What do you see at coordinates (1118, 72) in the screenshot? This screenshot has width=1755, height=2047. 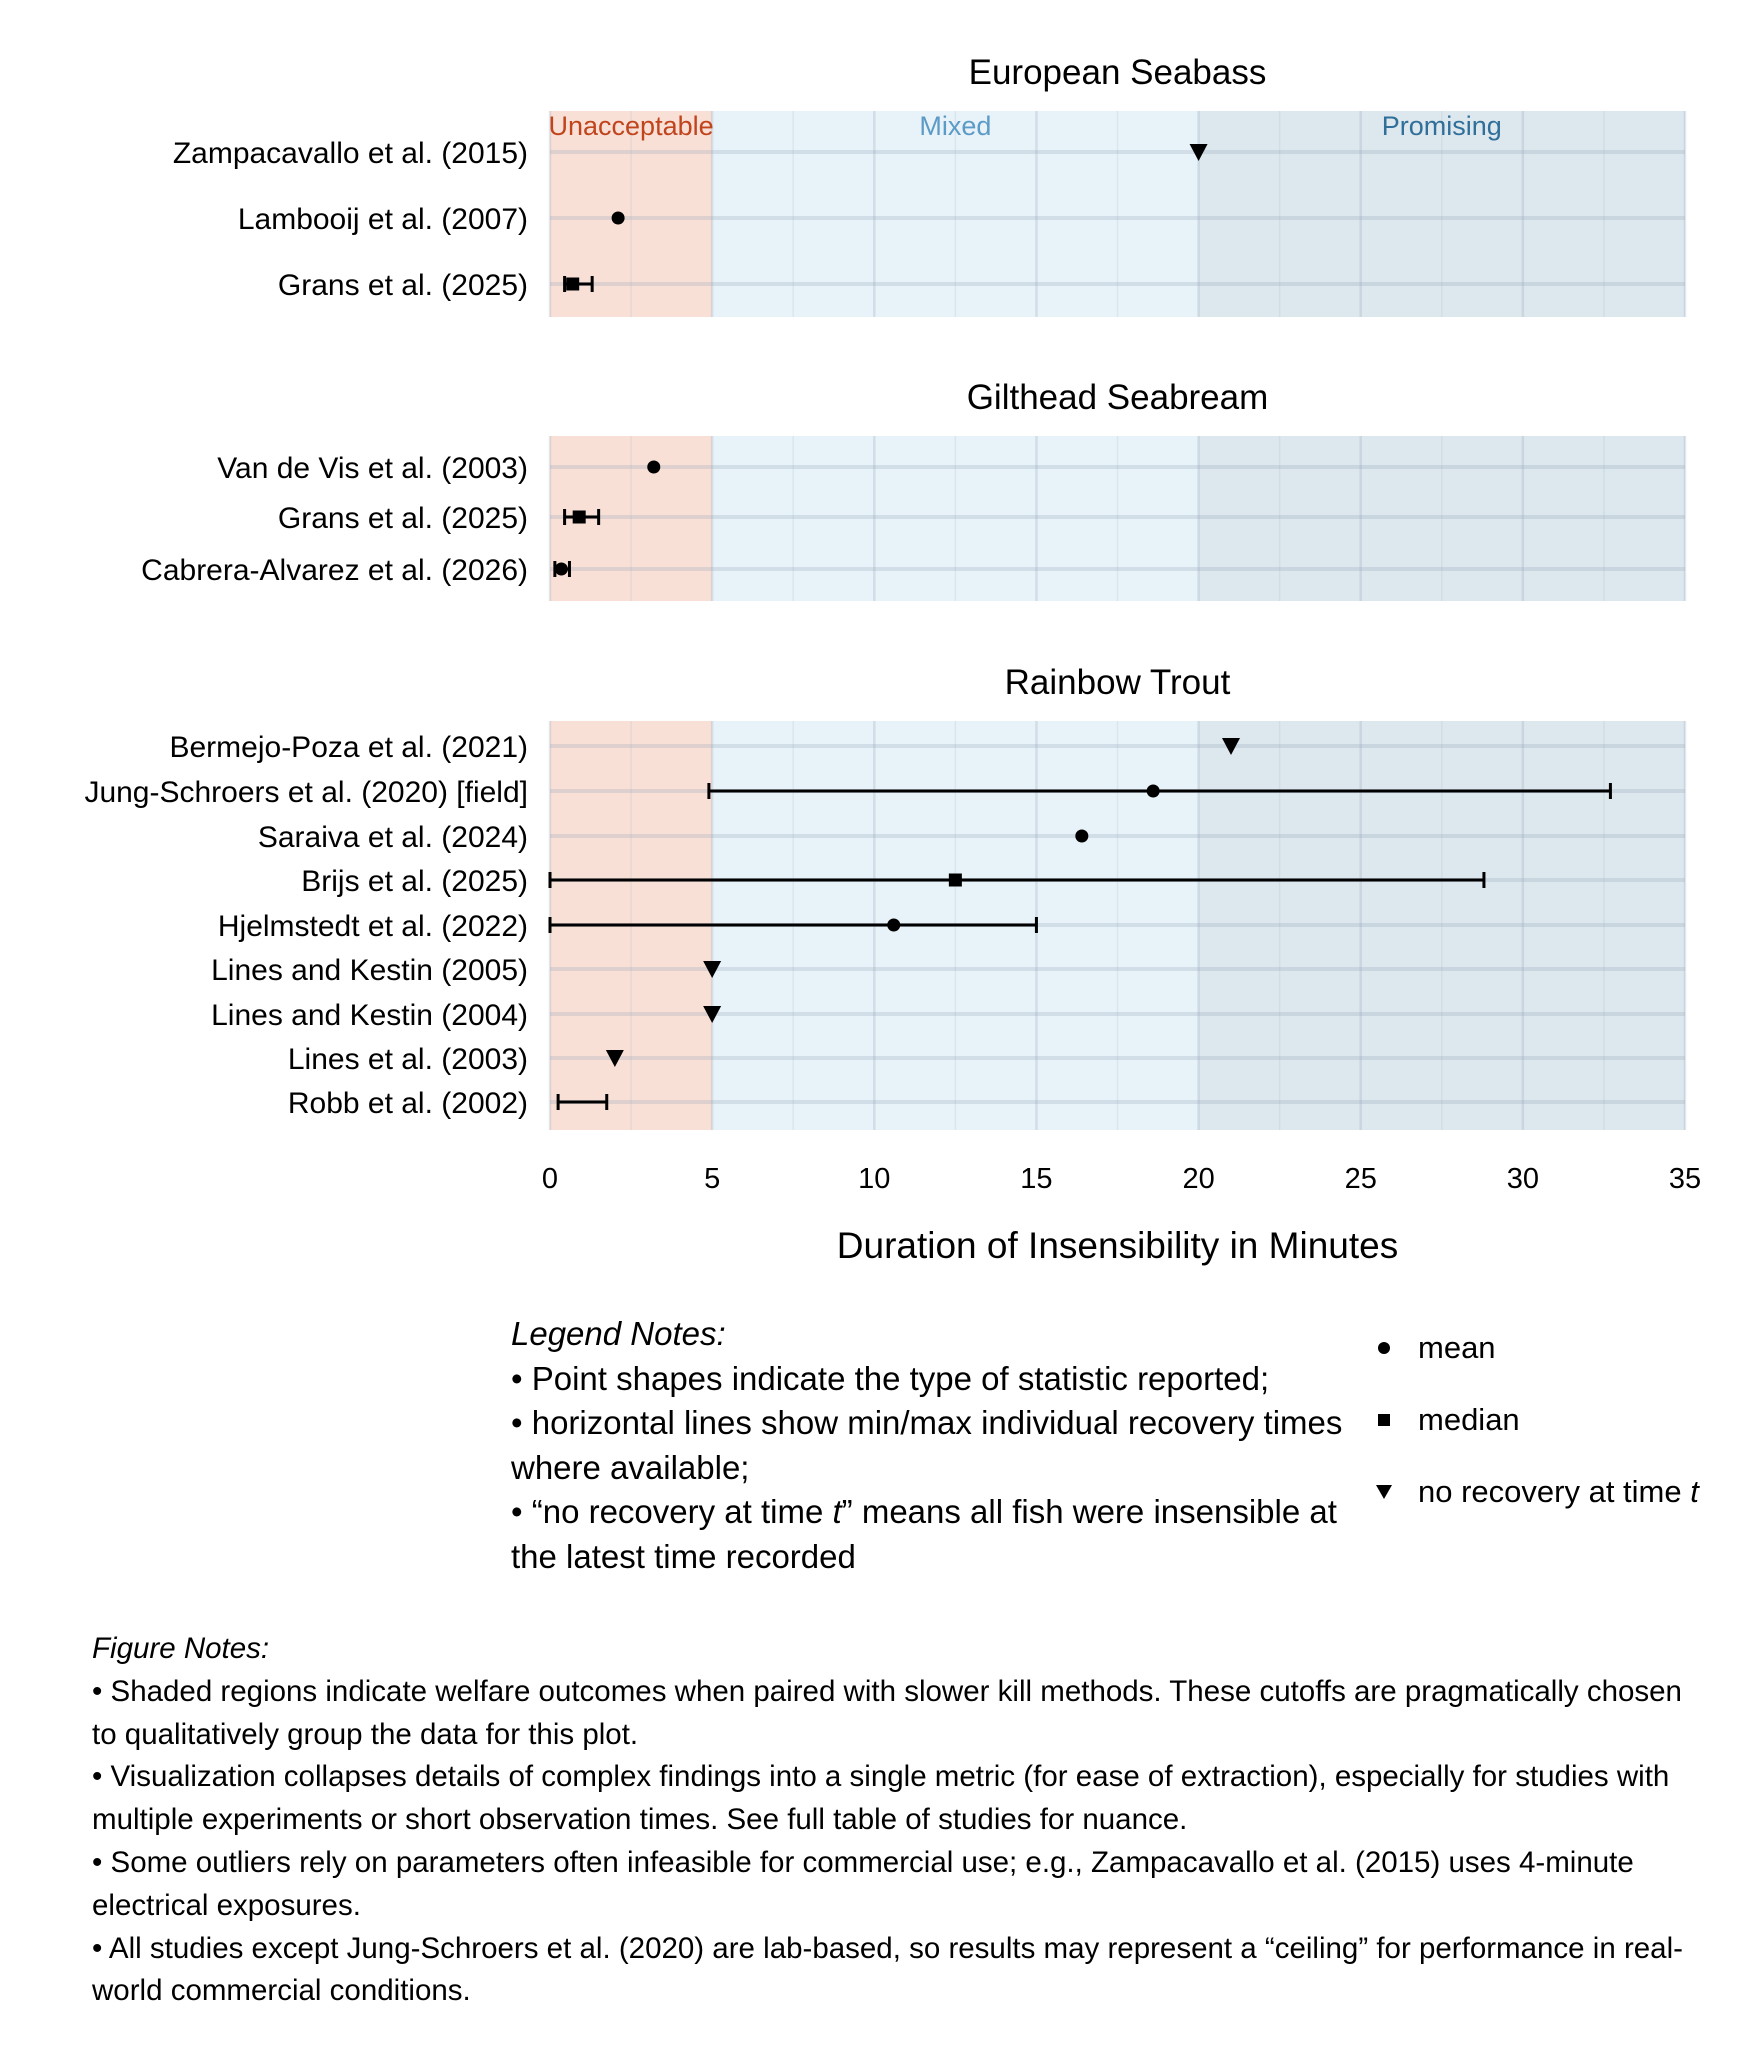 I see `panel-title: European Seabass` at bounding box center [1118, 72].